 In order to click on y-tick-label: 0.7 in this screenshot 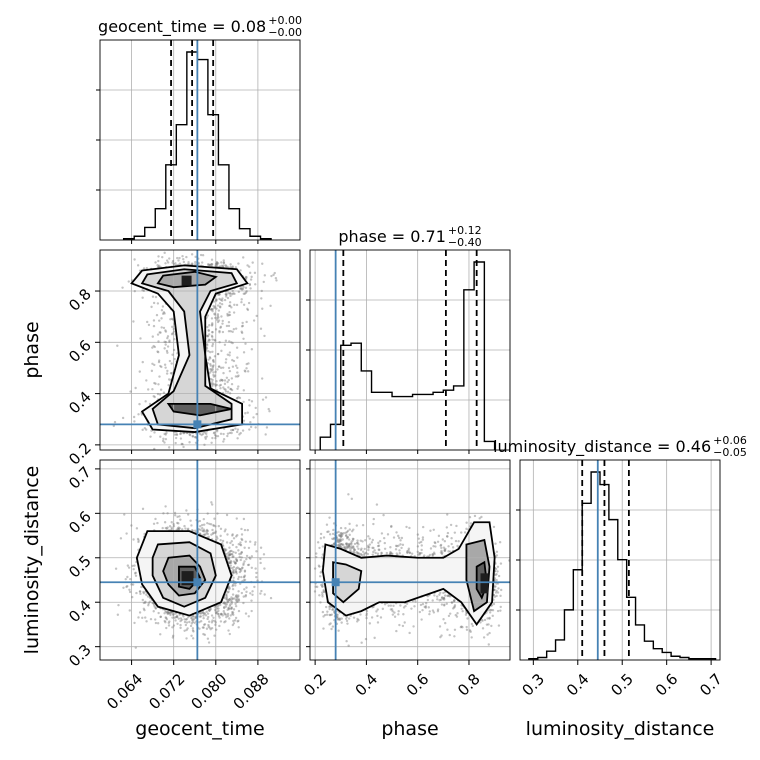, I will do `click(80, 478)`.